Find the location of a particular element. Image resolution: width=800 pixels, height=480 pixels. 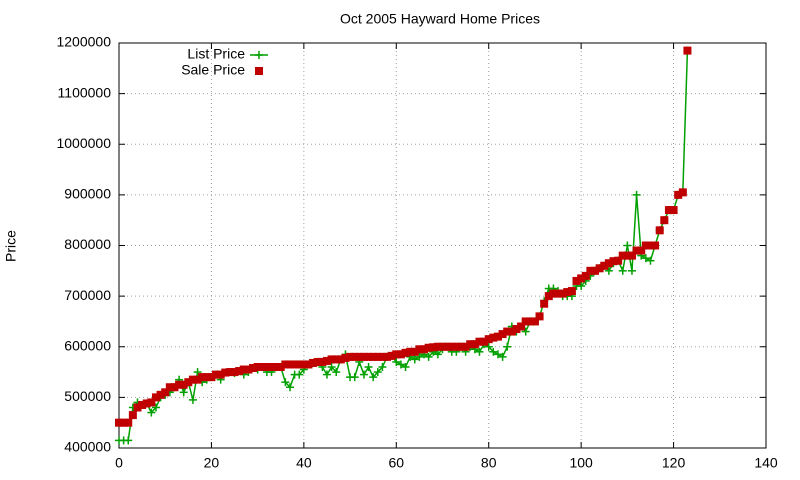

y-tick-label: 1100000 is located at coordinates (85, 92).